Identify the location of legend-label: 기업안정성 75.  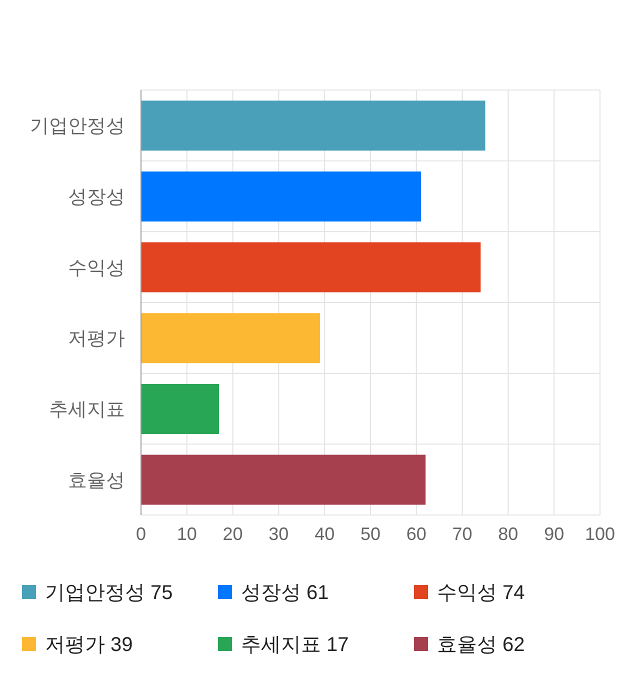
(109, 593).